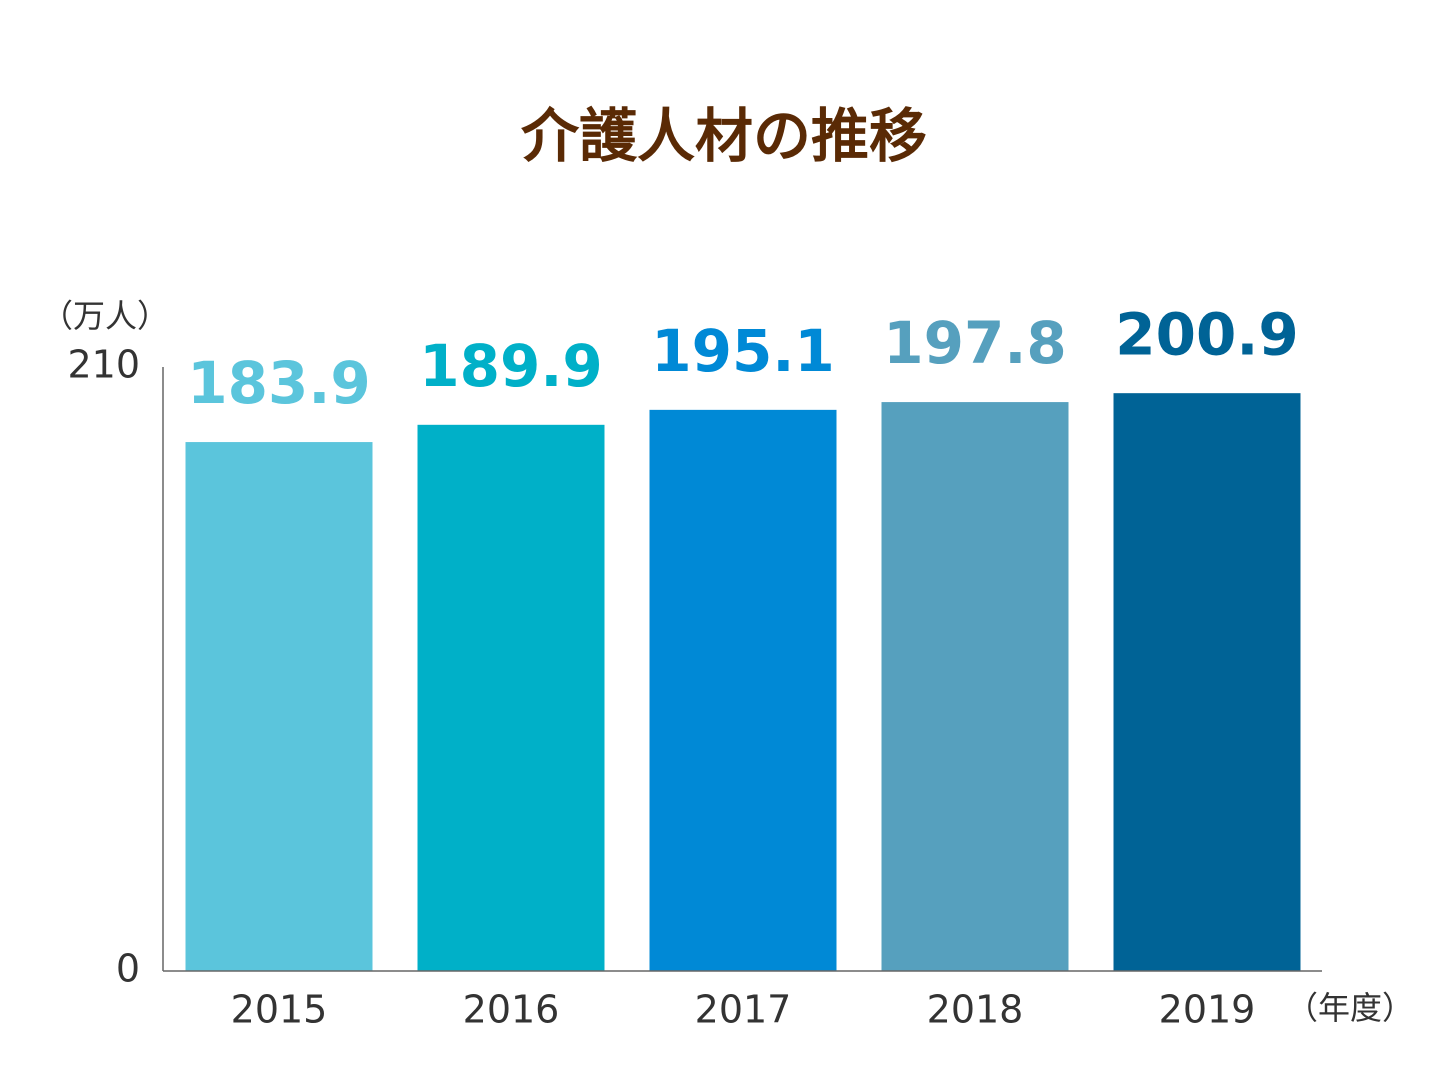 The width and height of the screenshot is (1452, 1089). What do you see at coordinates (511, 1010) in the screenshot?
I see `x-tick-label: 2016` at bounding box center [511, 1010].